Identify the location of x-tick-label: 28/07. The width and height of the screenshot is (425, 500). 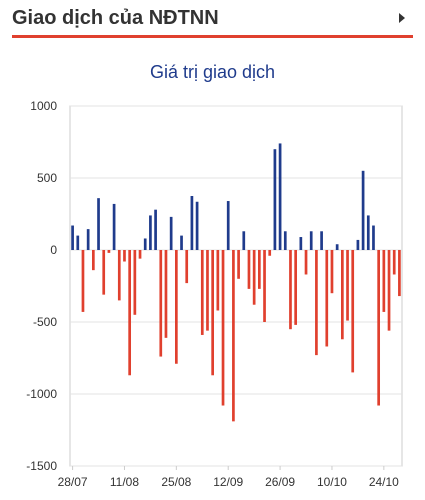
(73, 482).